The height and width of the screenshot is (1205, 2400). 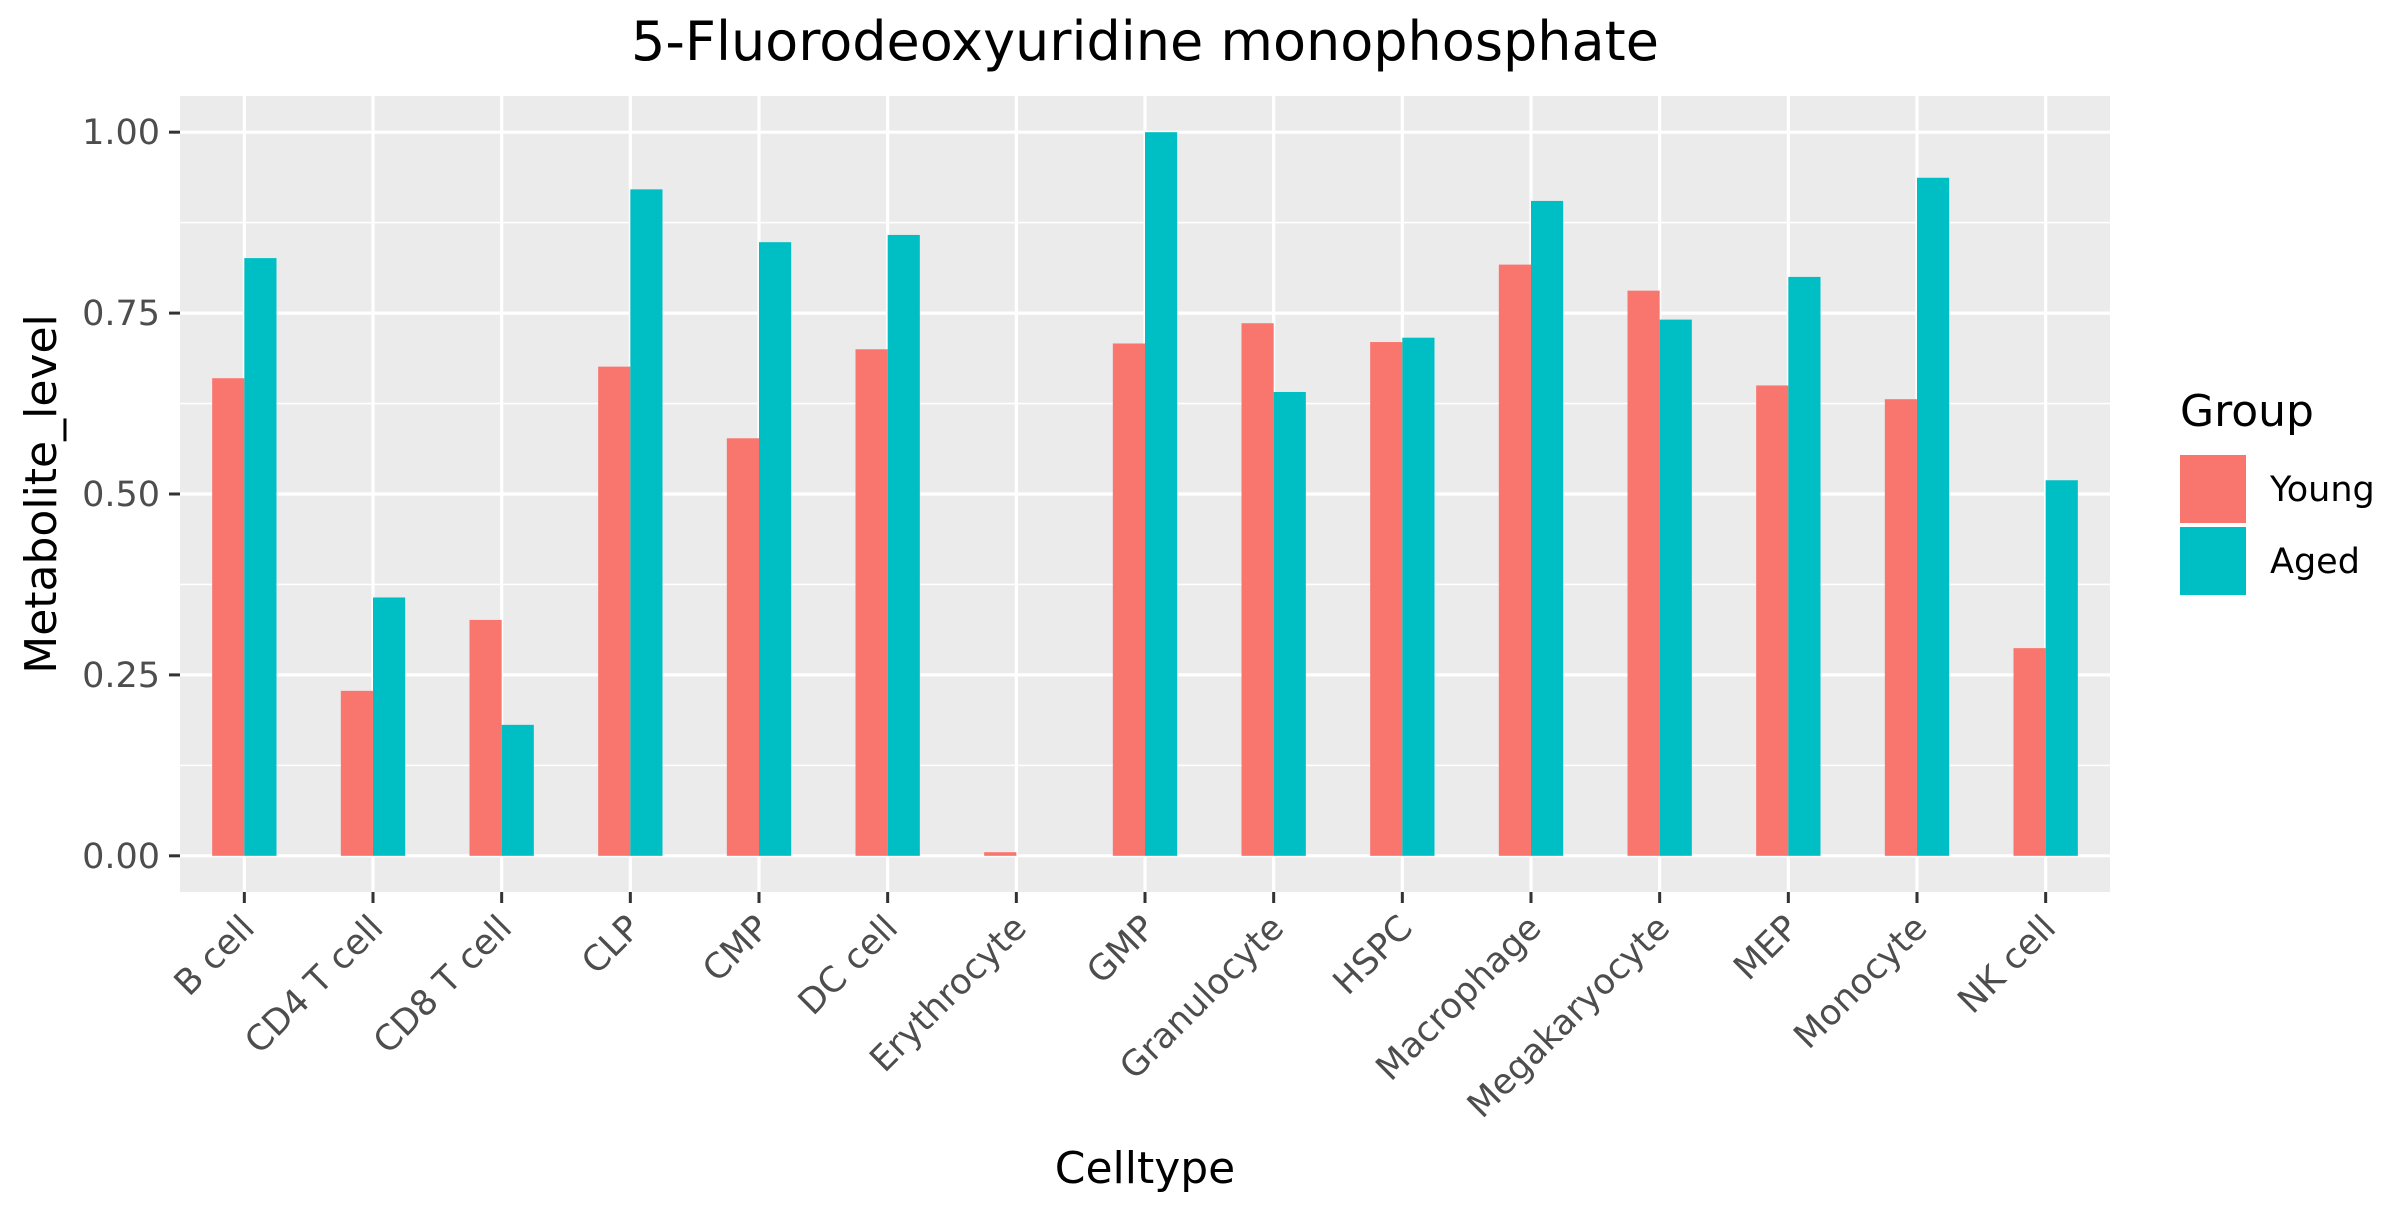 I want to click on x-tick-label: Monocyte, so click(x=1861, y=982).